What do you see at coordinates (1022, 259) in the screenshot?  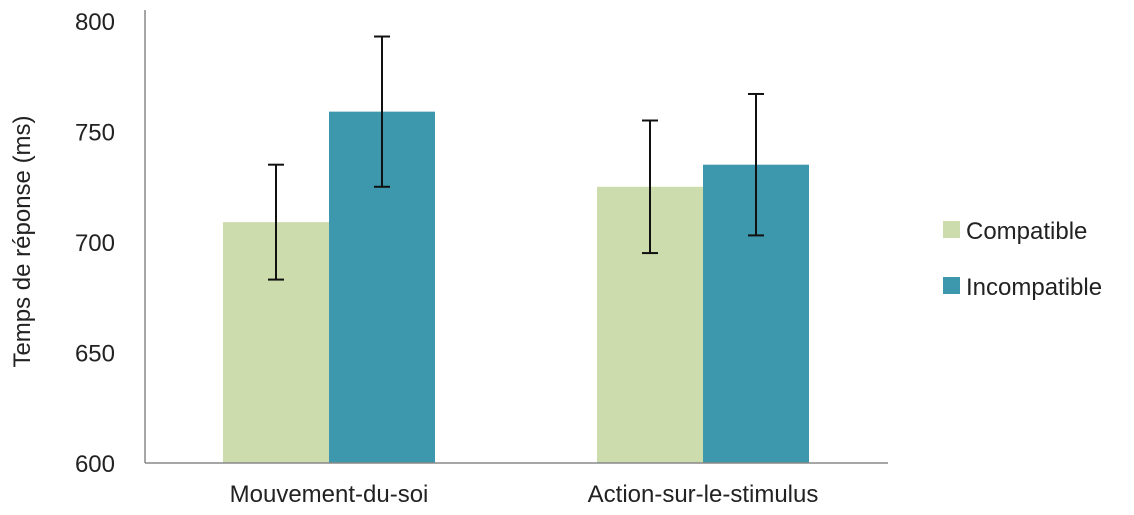 I see `legend: Compatible Incompatible` at bounding box center [1022, 259].